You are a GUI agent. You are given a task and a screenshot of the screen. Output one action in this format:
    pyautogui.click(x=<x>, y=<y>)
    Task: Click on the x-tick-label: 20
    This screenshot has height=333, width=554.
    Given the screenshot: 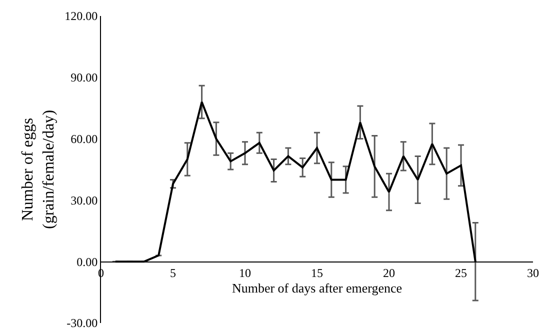 What is the action you would take?
    pyautogui.click(x=389, y=273)
    